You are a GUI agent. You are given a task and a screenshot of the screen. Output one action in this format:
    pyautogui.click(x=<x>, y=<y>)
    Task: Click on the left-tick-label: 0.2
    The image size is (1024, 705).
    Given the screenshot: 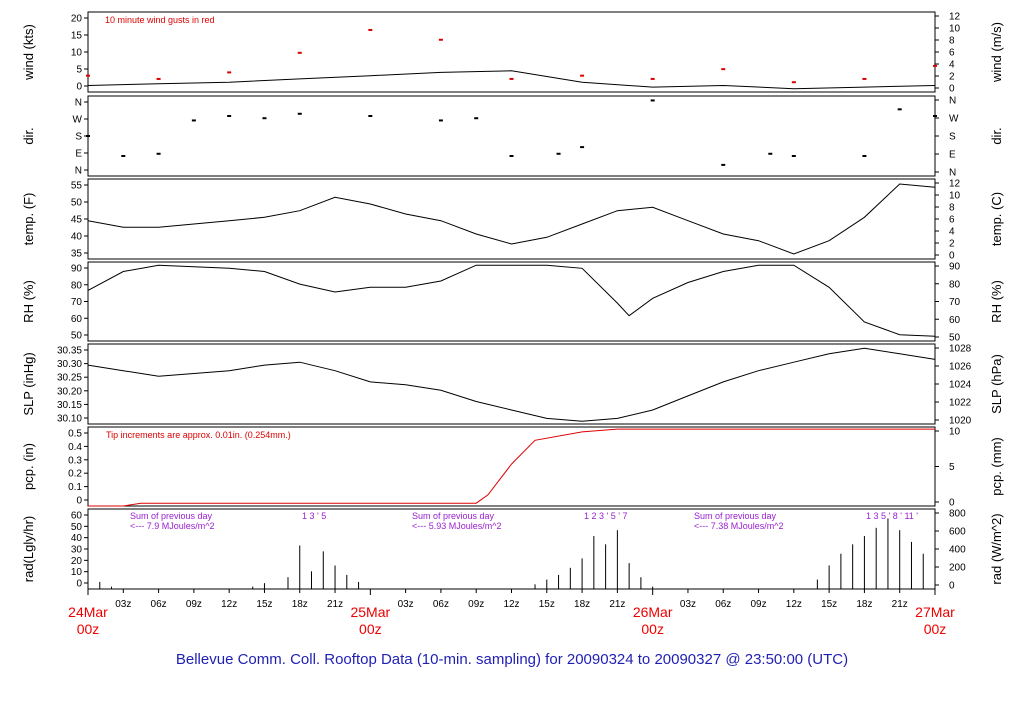 What is the action you would take?
    pyautogui.click(x=75, y=474)
    